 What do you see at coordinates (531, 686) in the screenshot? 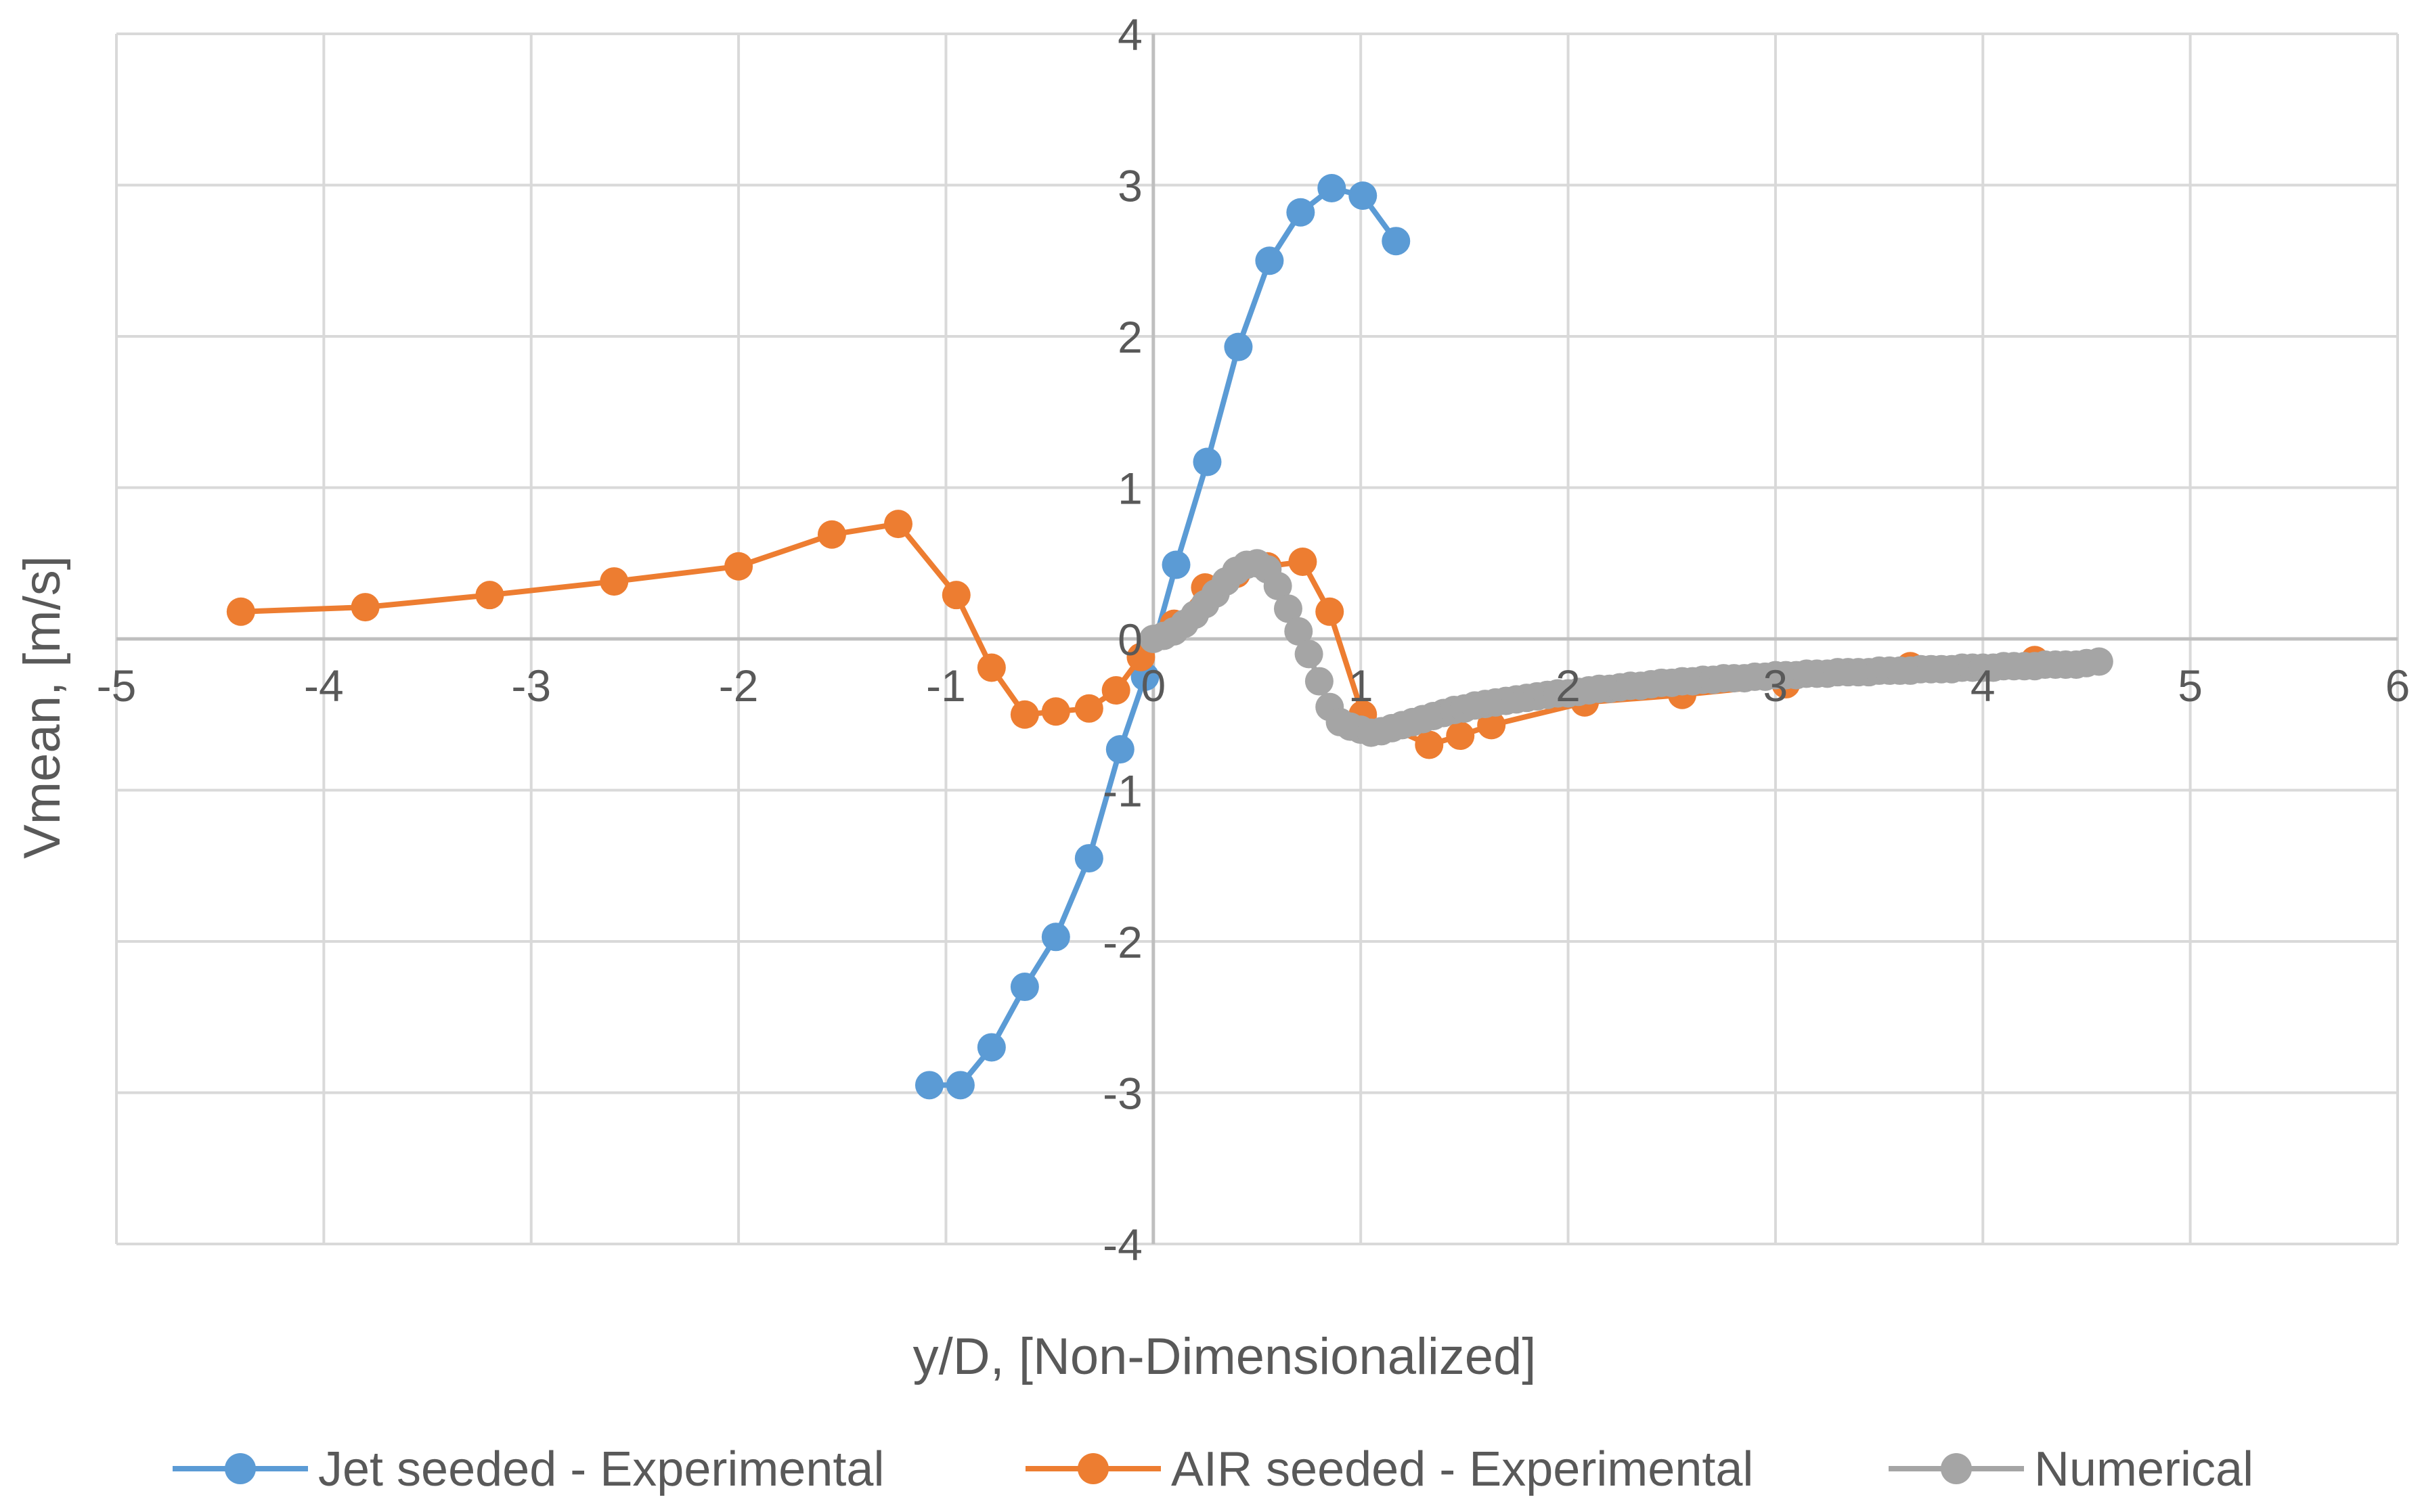
I see `x-tick-label: -3` at bounding box center [531, 686].